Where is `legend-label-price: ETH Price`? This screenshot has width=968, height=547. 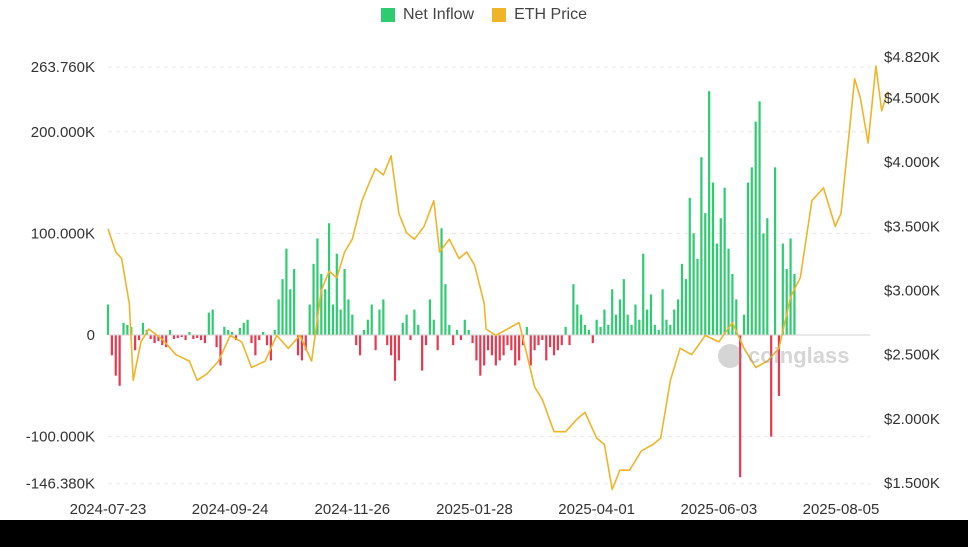 legend-label-price: ETH Price is located at coordinates (551, 14).